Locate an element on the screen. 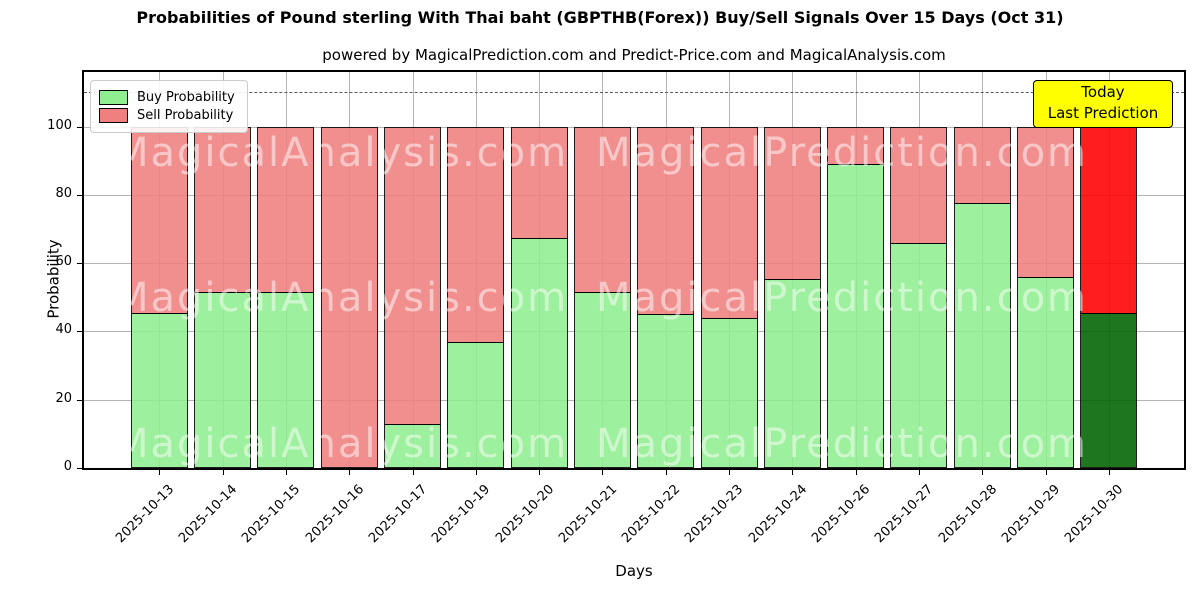 This screenshot has height=600, width=1200. legend-label-buy: Buy Probability is located at coordinates (186, 97).